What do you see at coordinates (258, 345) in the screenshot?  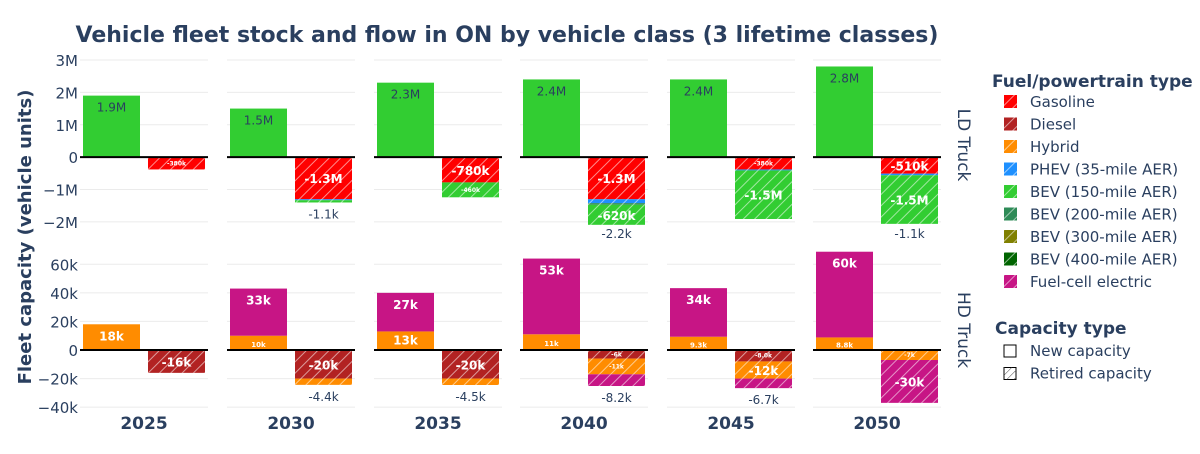 I see `bar-data-label: 10k` at bounding box center [258, 345].